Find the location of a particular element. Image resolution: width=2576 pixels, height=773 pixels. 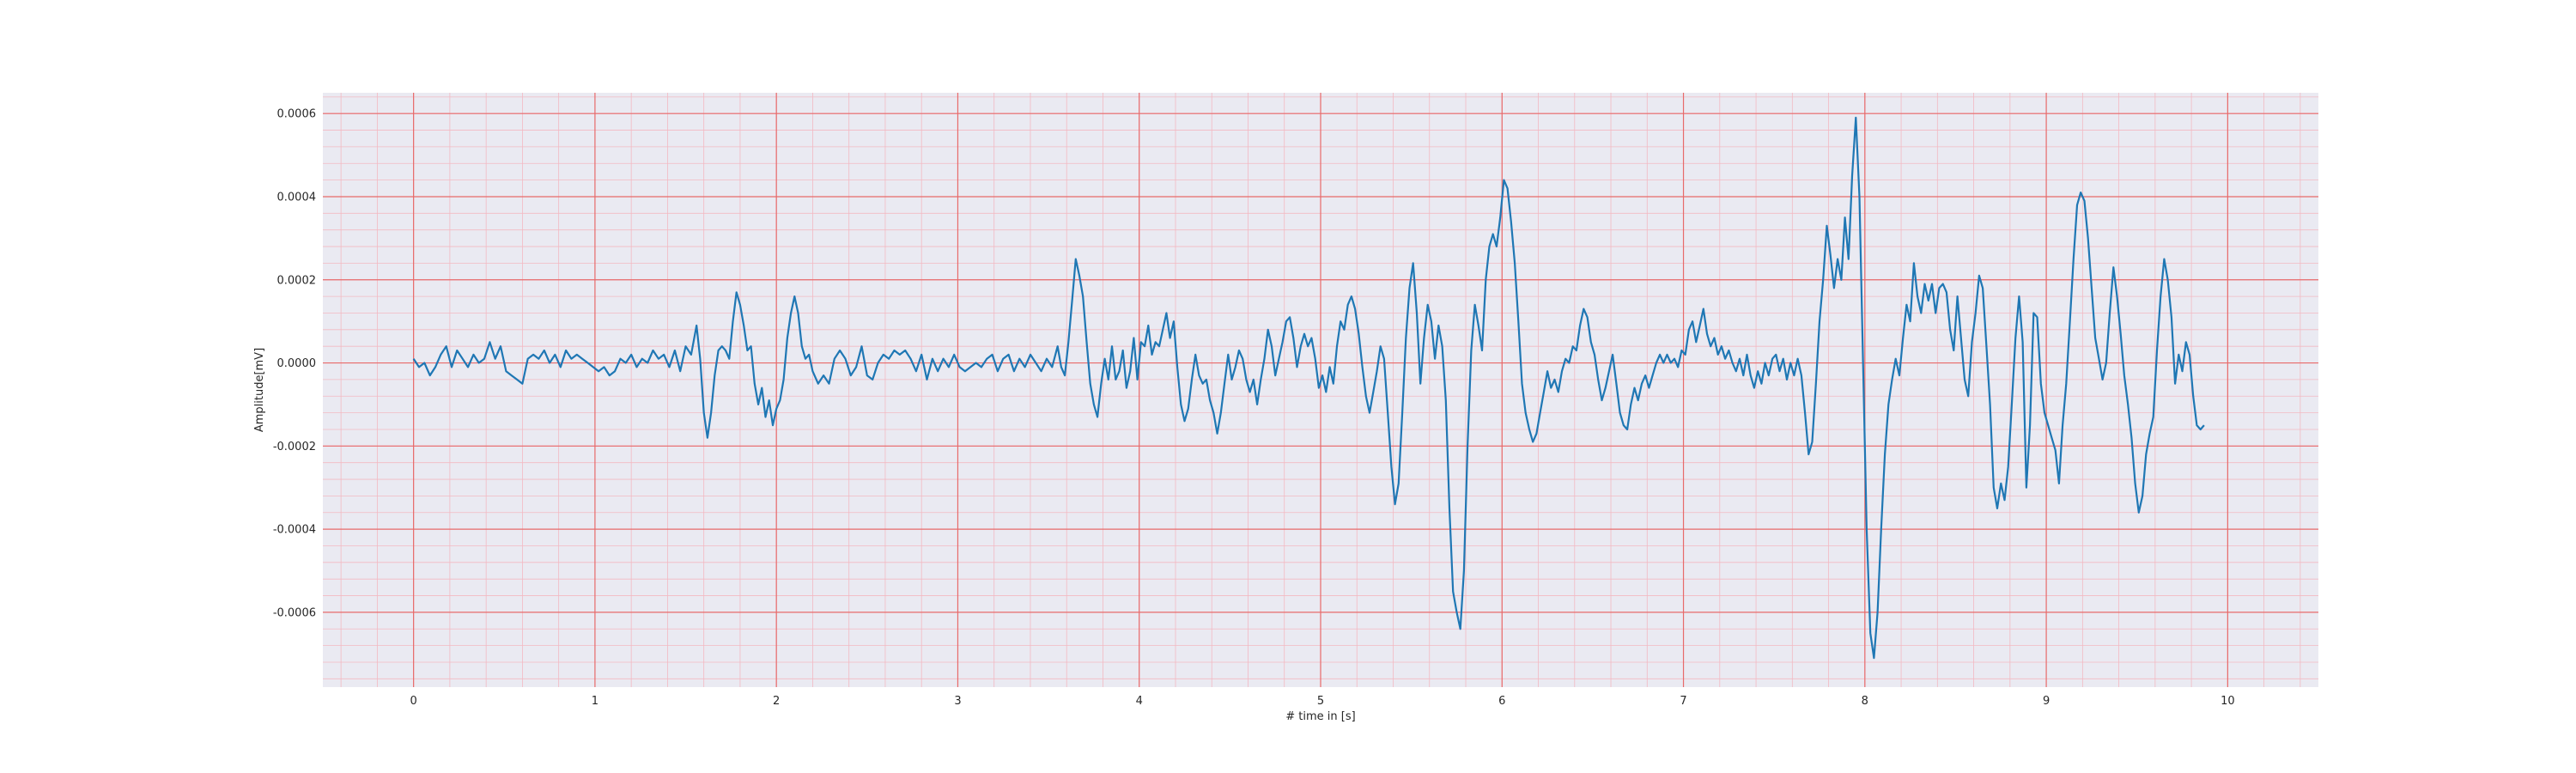

x-axis-ticks: 0 1 2 3 4 5 6 7 8 9 10 is located at coordinates (1322, 701).